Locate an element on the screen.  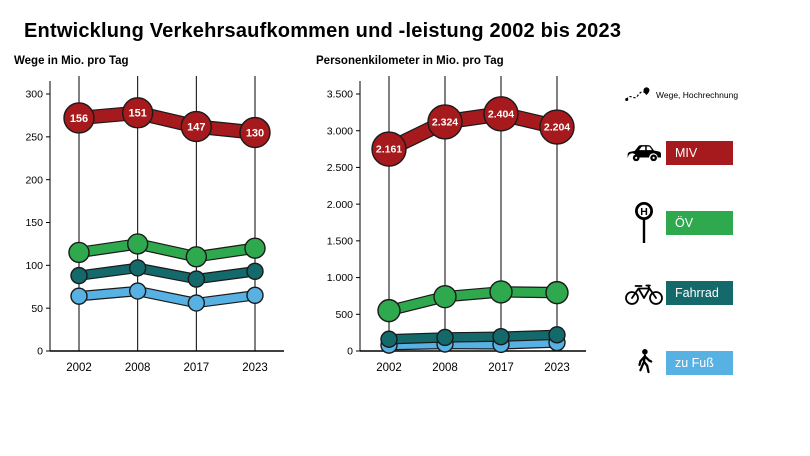
wege-chart-title: Wege in Mio. pro Tag is located at coordinates (71, 61).